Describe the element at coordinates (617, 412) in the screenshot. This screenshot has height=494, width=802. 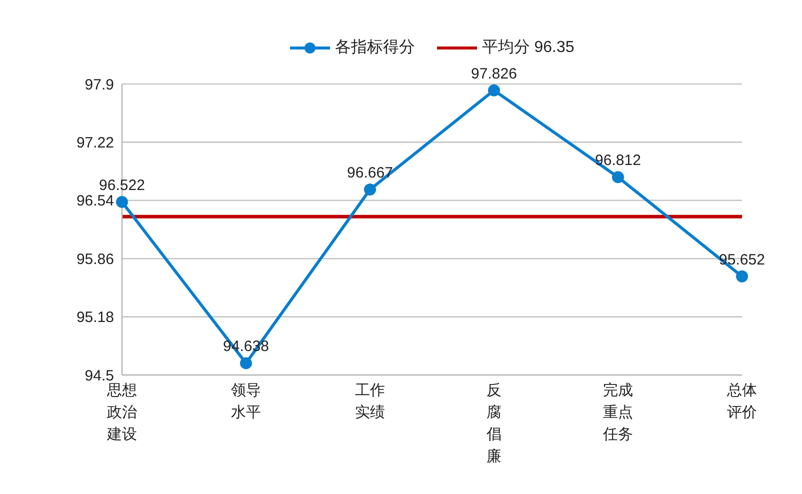
I see `x-tick-label: 完成重点任务` at that location.